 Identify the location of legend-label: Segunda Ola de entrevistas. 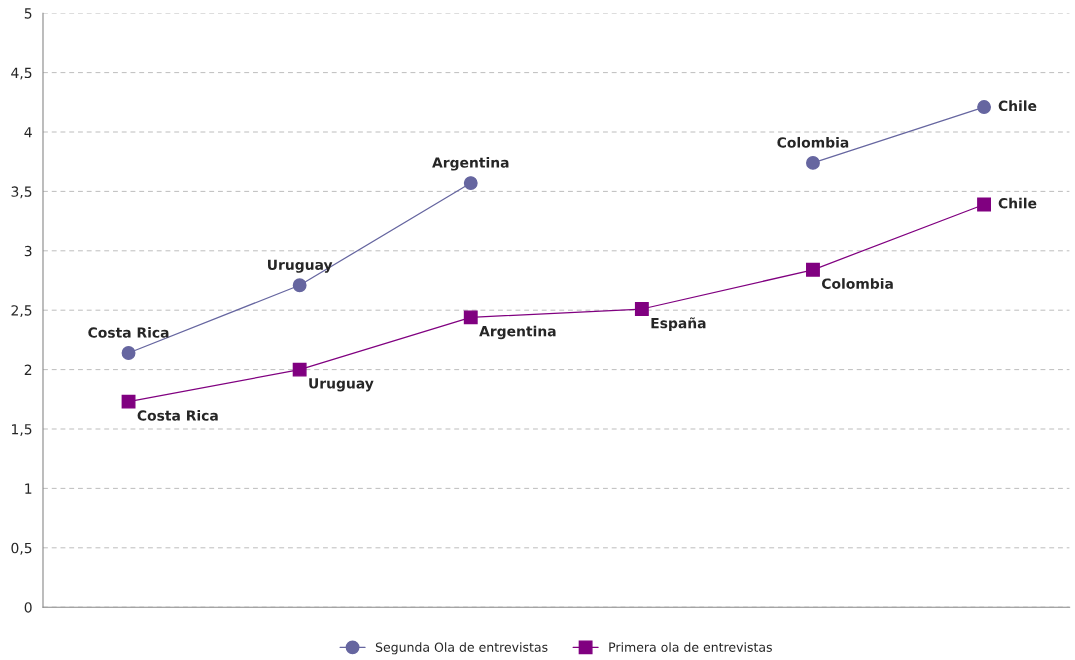
(461, 648).